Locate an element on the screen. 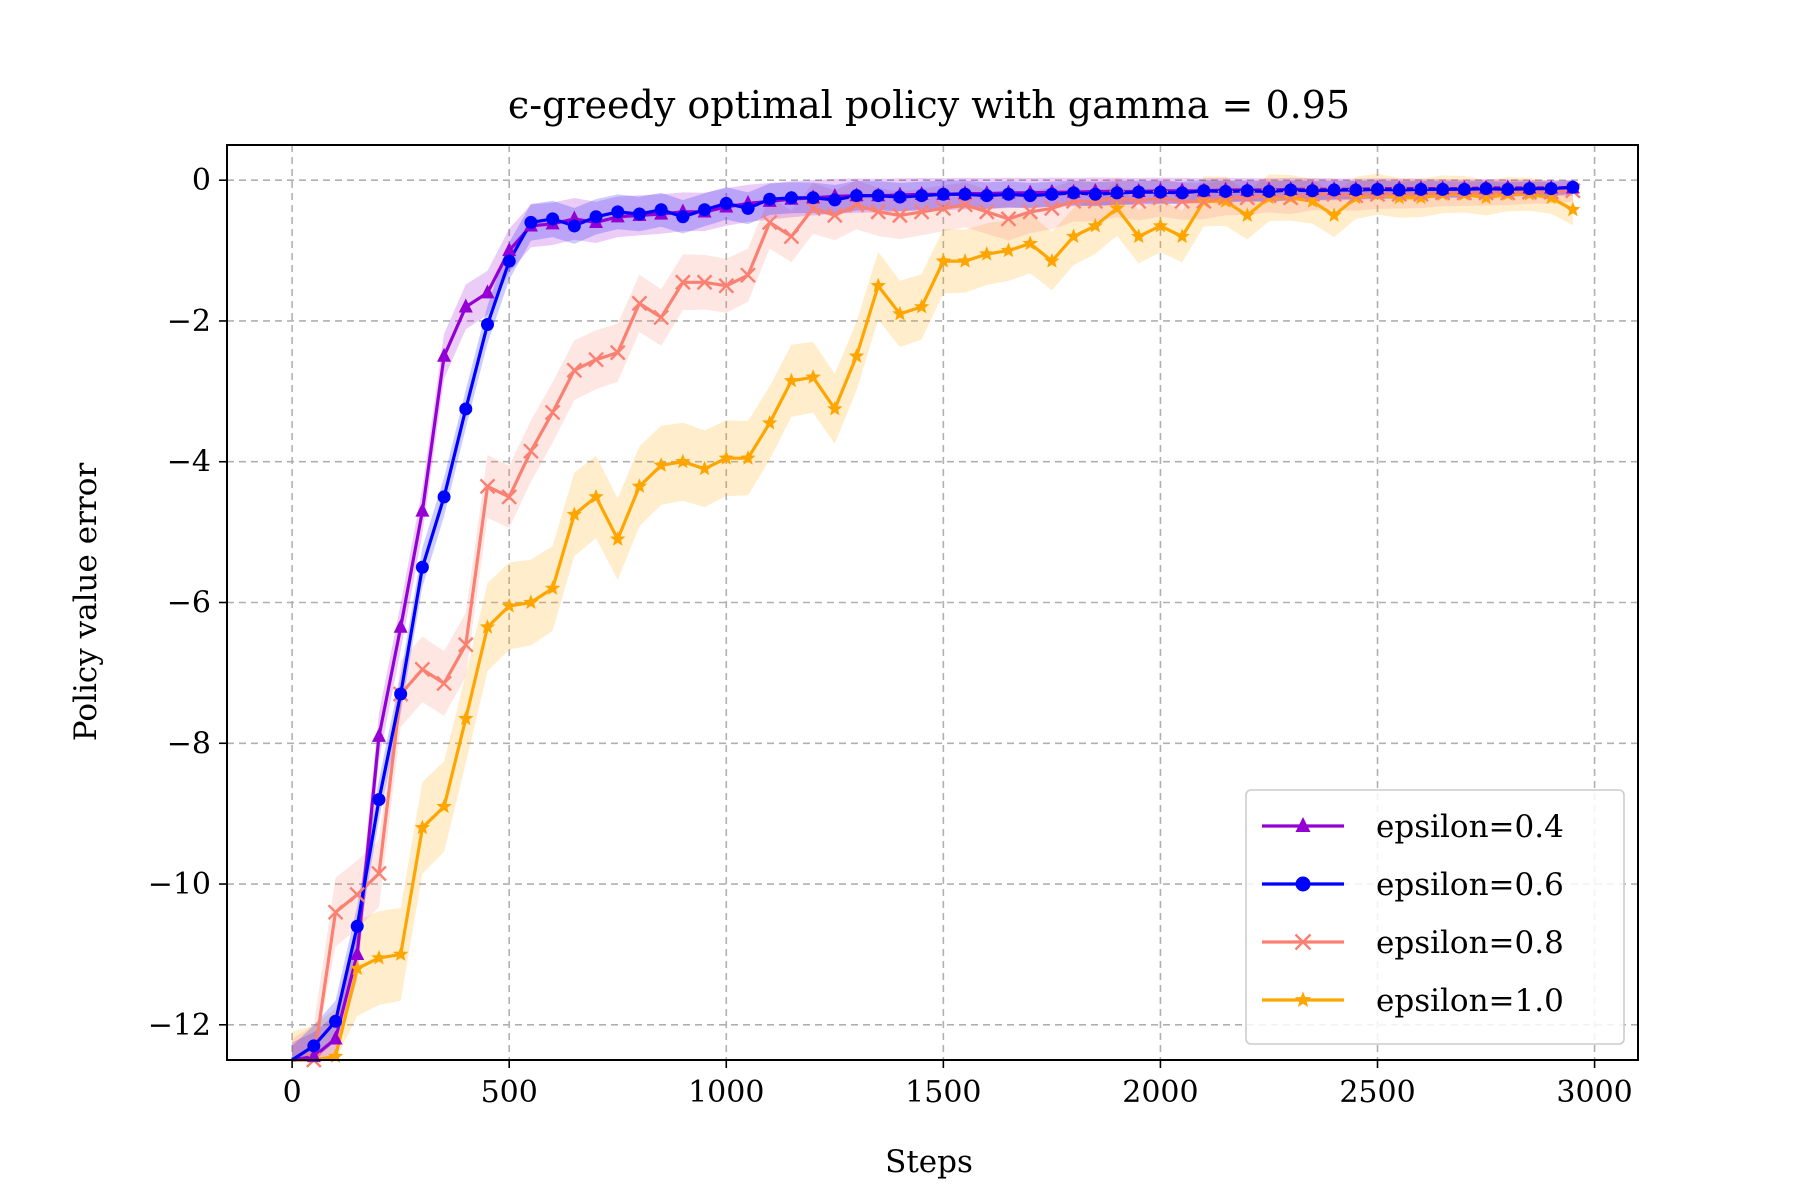 The width and height of the screenshot is (1800, 1200). x-tick-label: 500 is located at coordinates (509, 1092).